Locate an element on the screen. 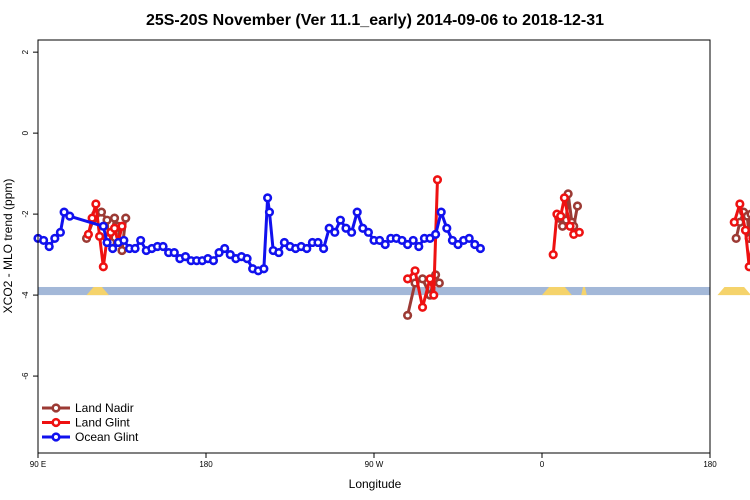 The height and width of the screenshot is (500, 750). legend-item: Land Glint is located at coordinates (86, 423).